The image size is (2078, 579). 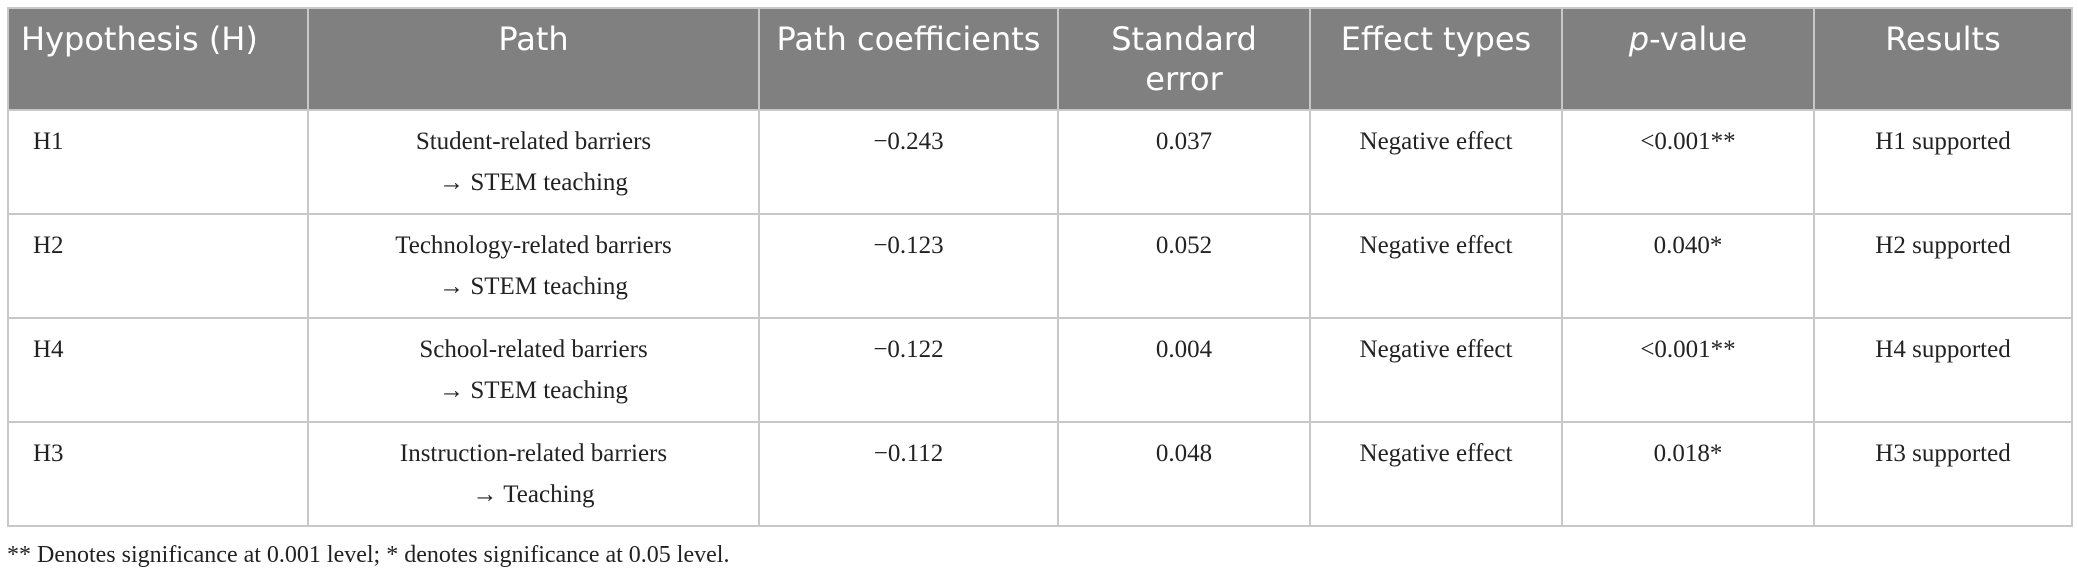 I want to click on table-cell: H1 supported, so click(x=1943, y=162).